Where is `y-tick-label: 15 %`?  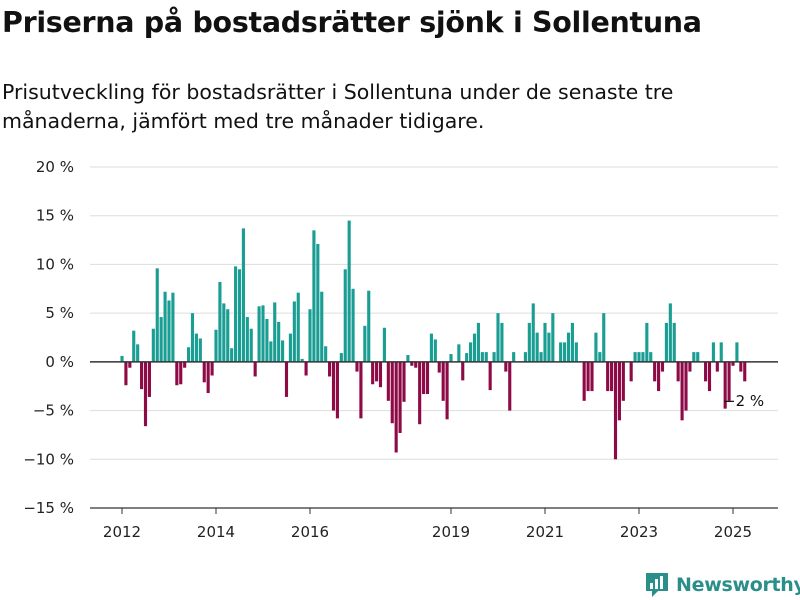 y-tick-label: 15 % is located at coordinates (55, 216).